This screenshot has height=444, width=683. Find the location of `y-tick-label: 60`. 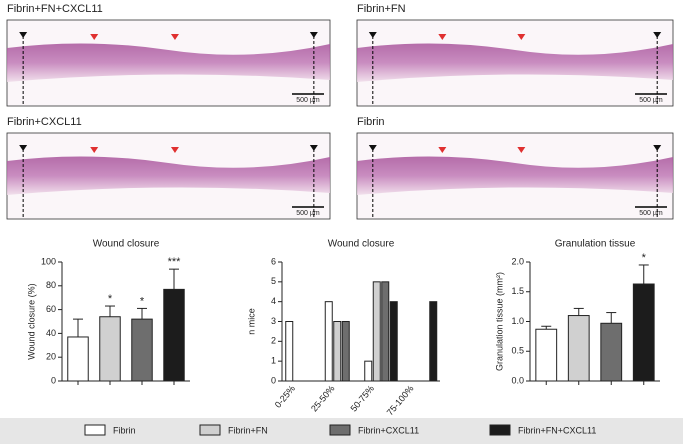

y-tick-label: 60 is located at coordinates (51, 309).